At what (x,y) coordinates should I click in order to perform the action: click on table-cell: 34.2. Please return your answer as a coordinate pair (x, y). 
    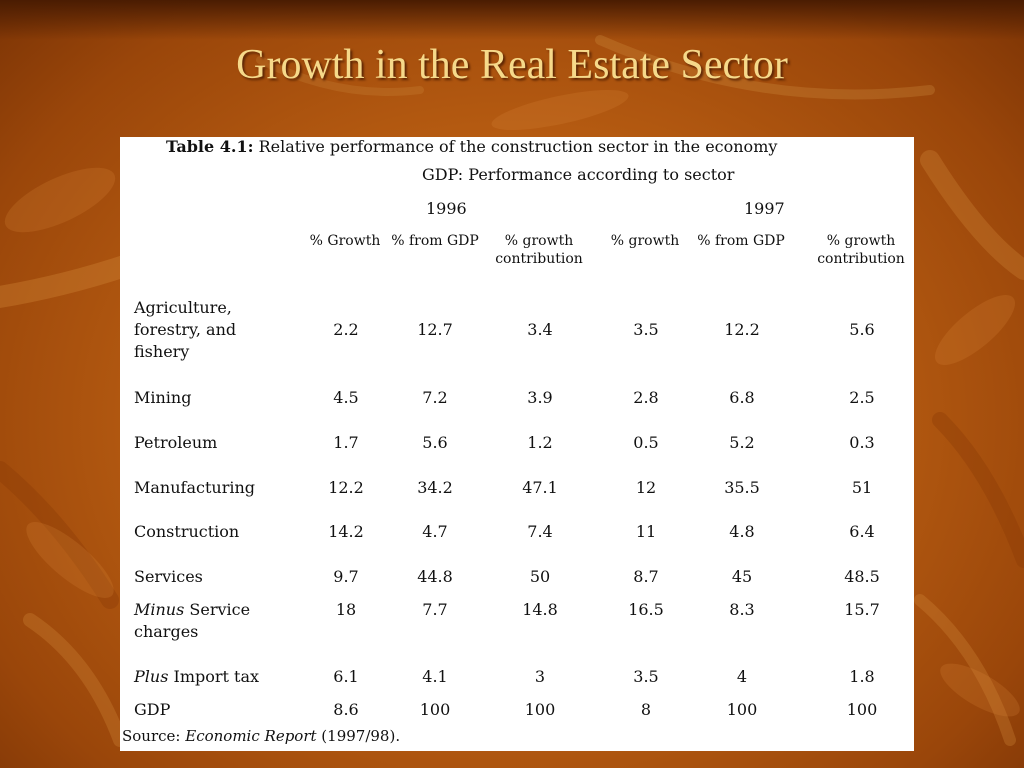
    Looking at the image, I should click on (435, 488).